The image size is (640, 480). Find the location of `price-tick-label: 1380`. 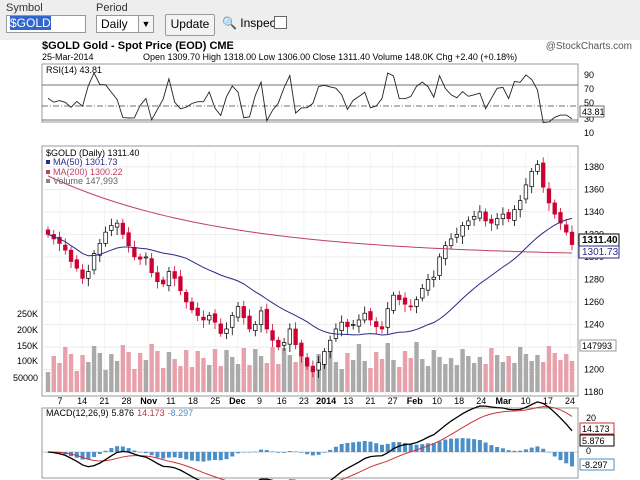

price-tick-label: 1380 is located at coordinates (594, 167).